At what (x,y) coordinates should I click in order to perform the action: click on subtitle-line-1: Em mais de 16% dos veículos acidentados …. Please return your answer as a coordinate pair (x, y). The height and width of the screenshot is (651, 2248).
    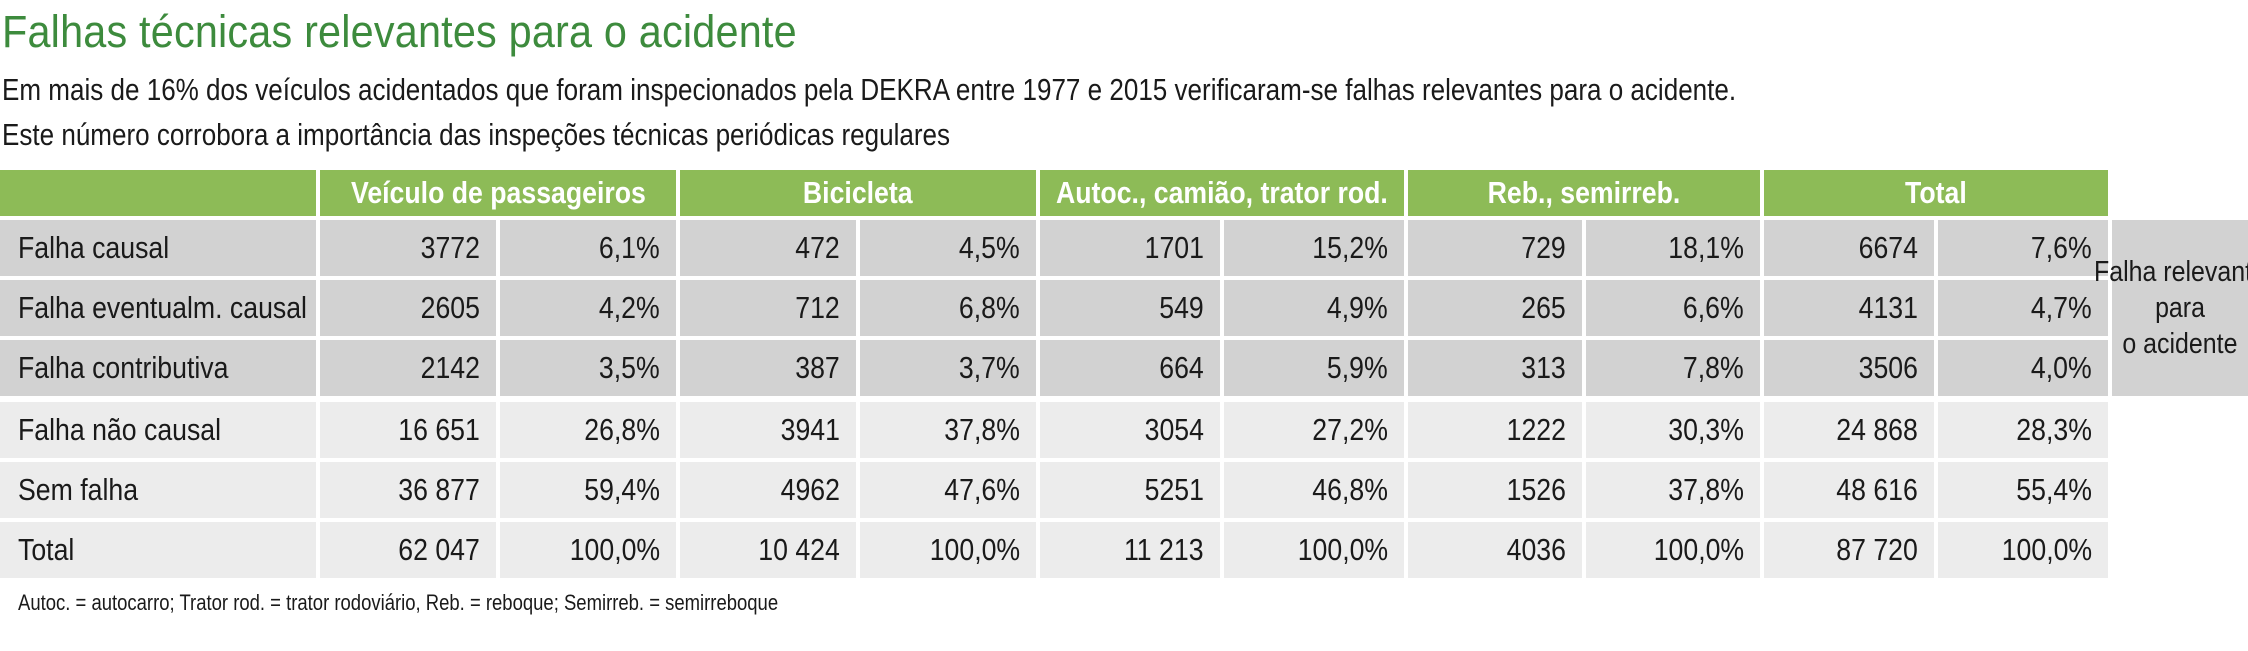
    Looking at the image, I should click on (869, 89).